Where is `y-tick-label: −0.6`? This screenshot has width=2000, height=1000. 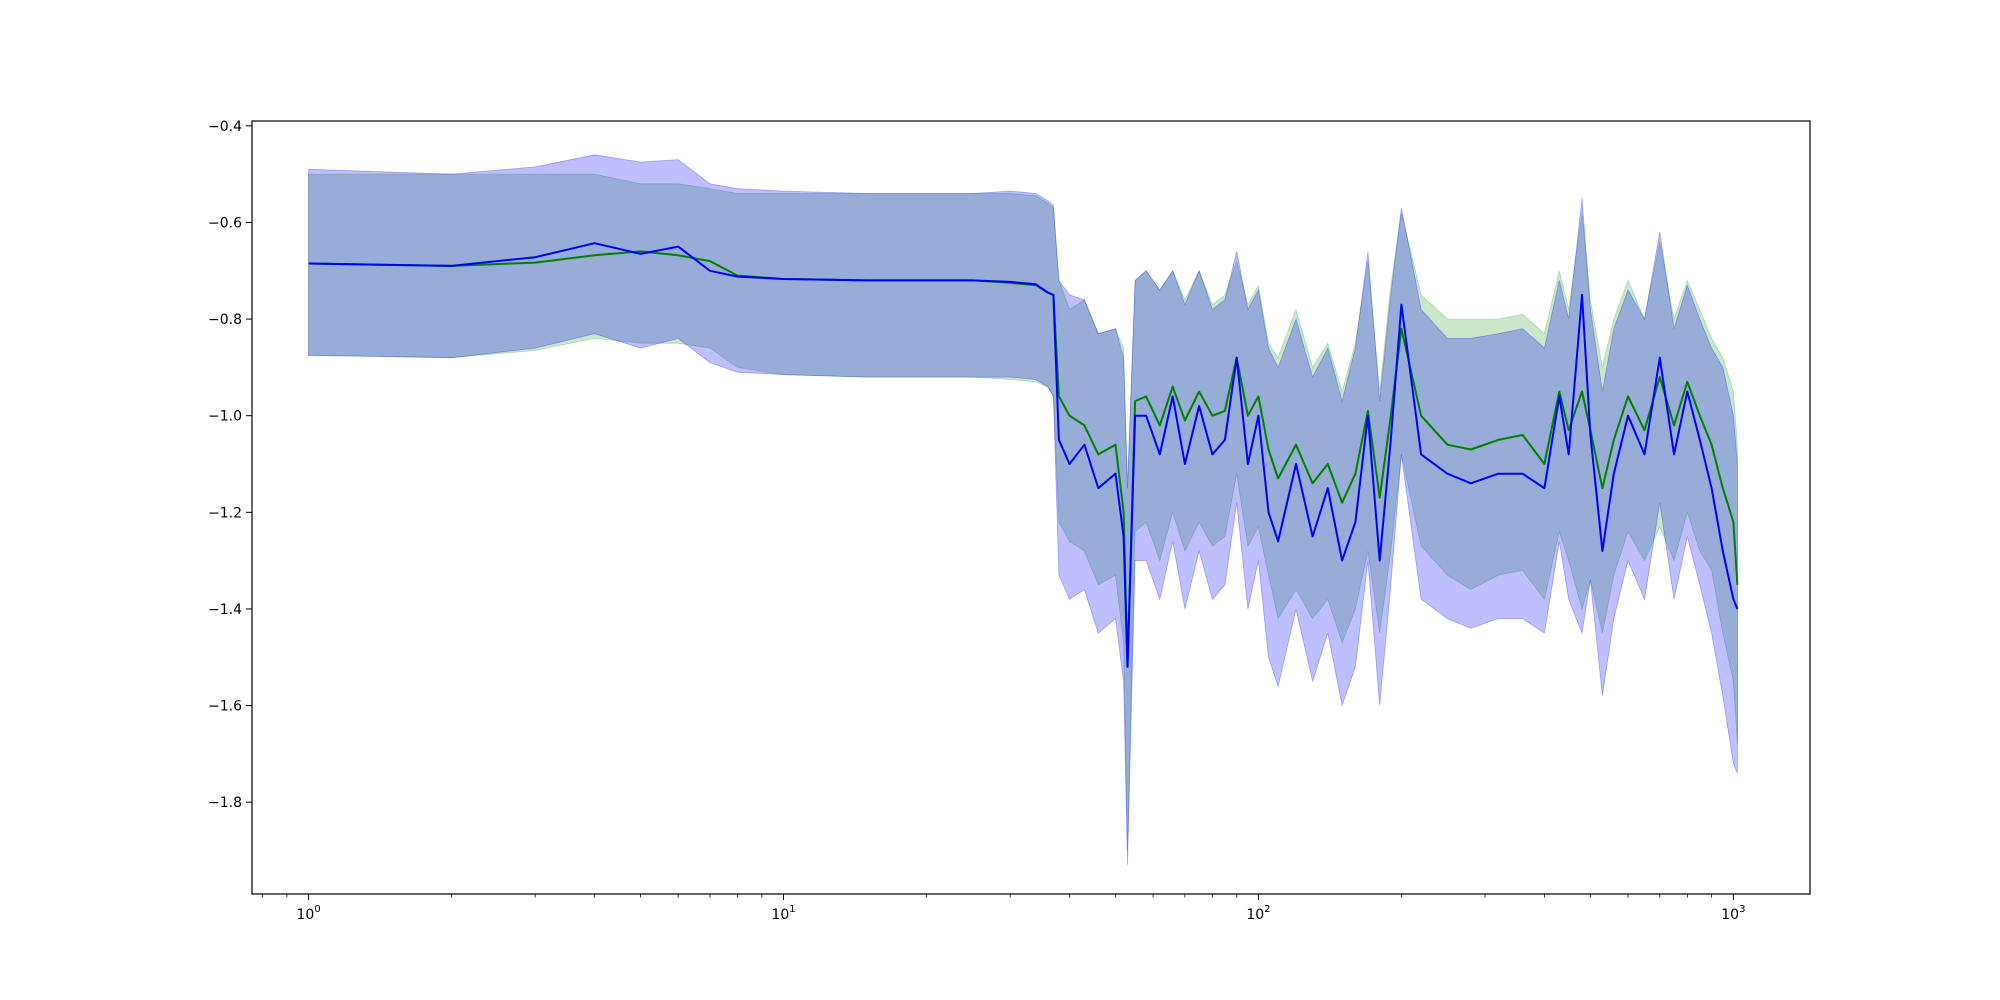
y-tick-label: −0.6 is located at coordinates (225, 223).